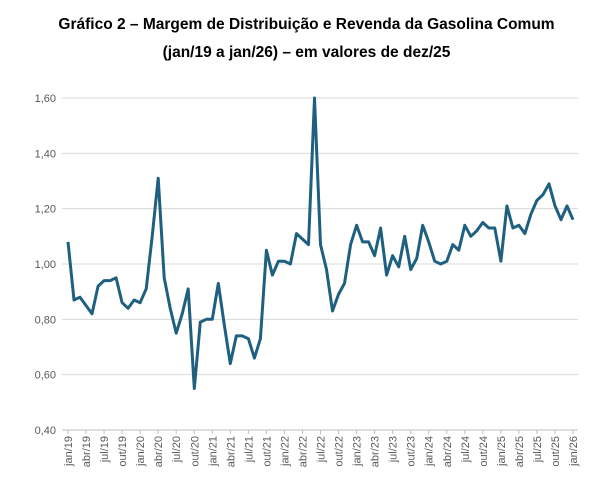 Image resolution: width=613 pixels, height=490 pixels. I want to click on x-tick-label: jan/24, so click(430, 451).